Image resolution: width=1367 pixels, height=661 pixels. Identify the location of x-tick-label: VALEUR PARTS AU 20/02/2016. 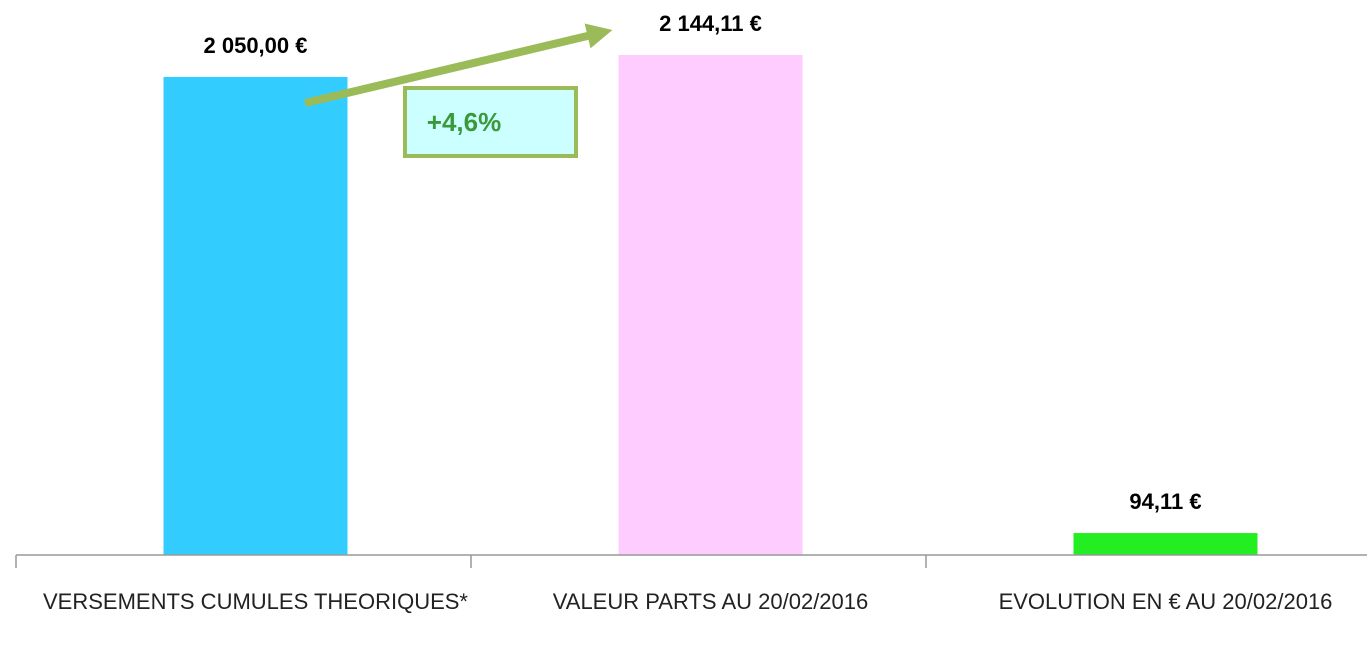
(710, 601).